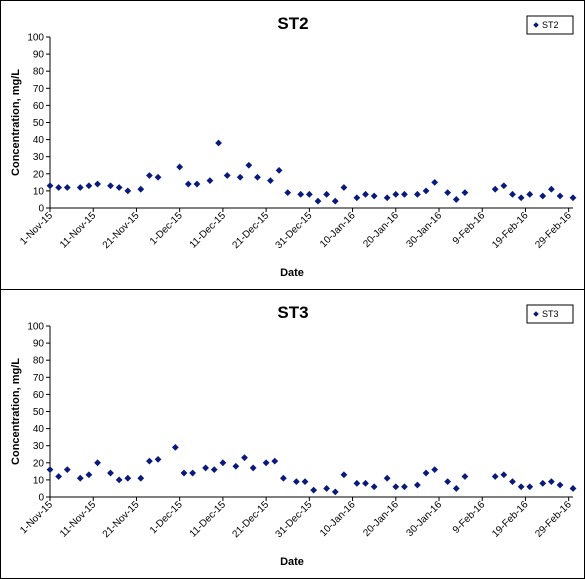 The image size is (585, 579). I want to click on legend-label: ST3, so click(550, 314).